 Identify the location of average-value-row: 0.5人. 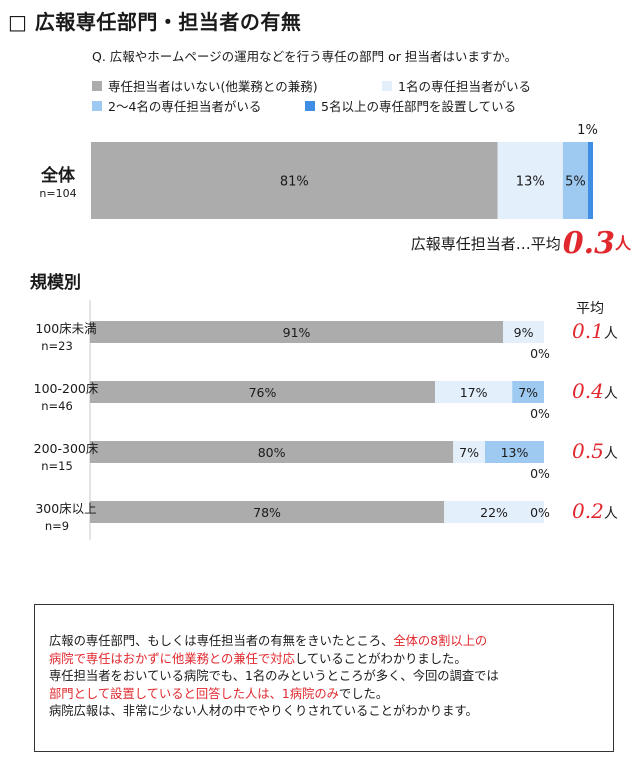
(595, 451).